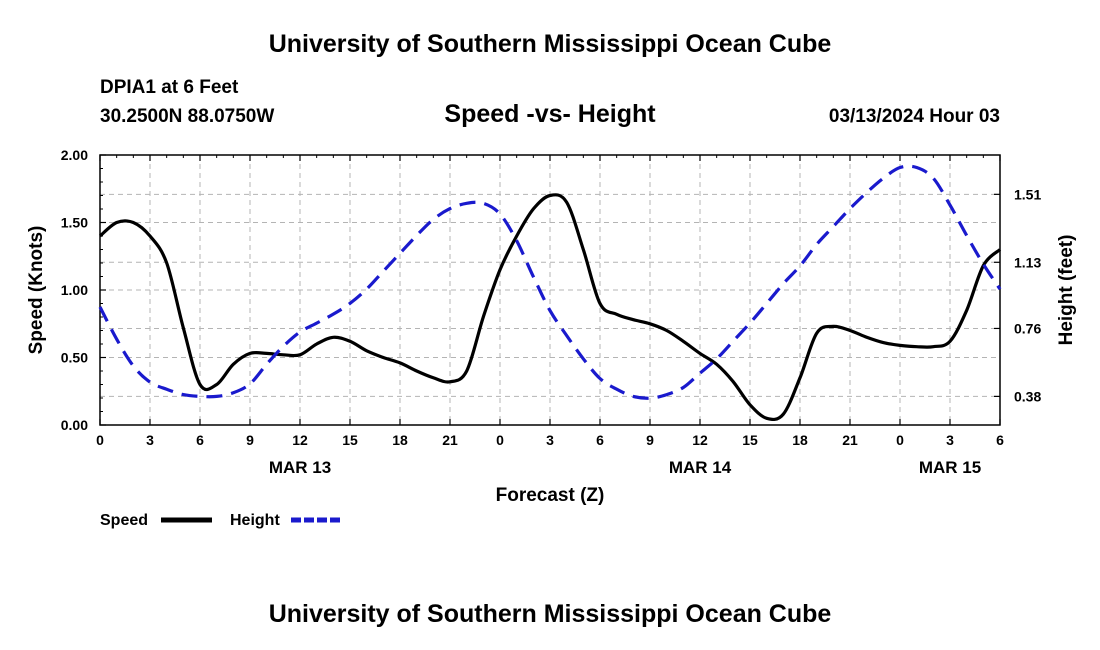 The image size is (1100, 650). What do you see at coordinates (74, 290) in the screenshot?
I see `y-tick-label: 1.00` at bounding box center [74, 290].